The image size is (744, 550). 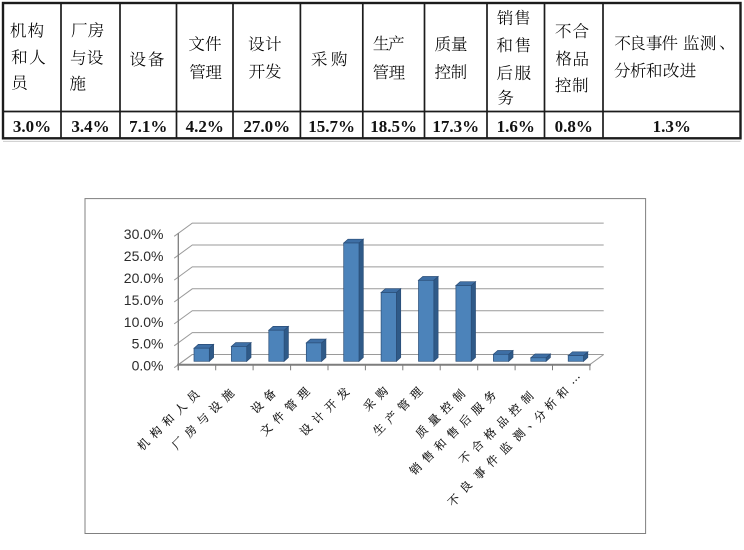 I want to click on svg-text: 7.1%, so click(x=148, y=126).